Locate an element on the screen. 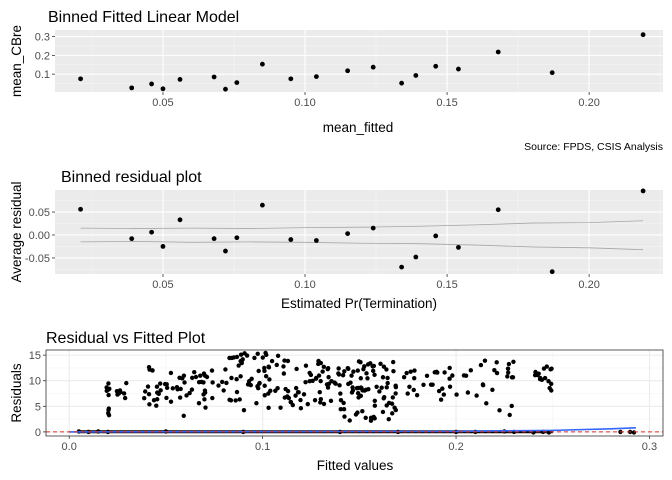  y-axis-ticks: -0.05 0.00 0.05 is located at coordinates (40, 236).